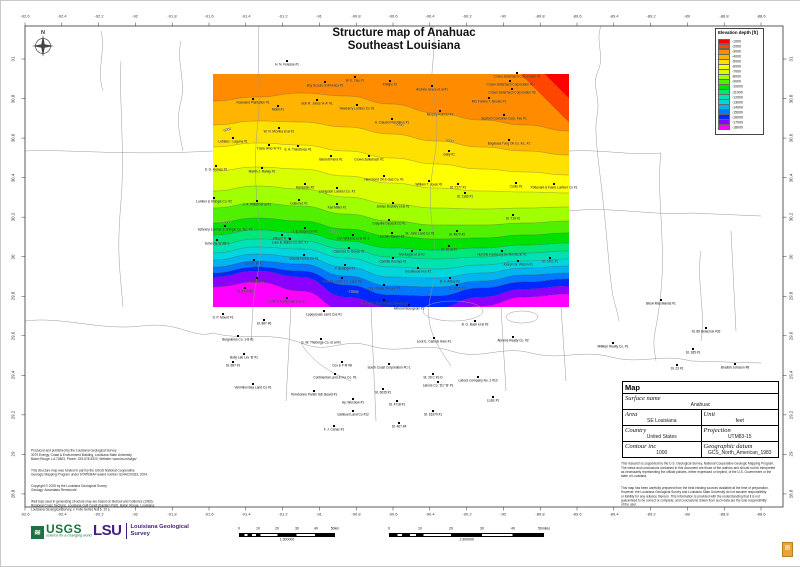  I want to click on well-label: St. 89 Delacroix #32, so click(706, 331).